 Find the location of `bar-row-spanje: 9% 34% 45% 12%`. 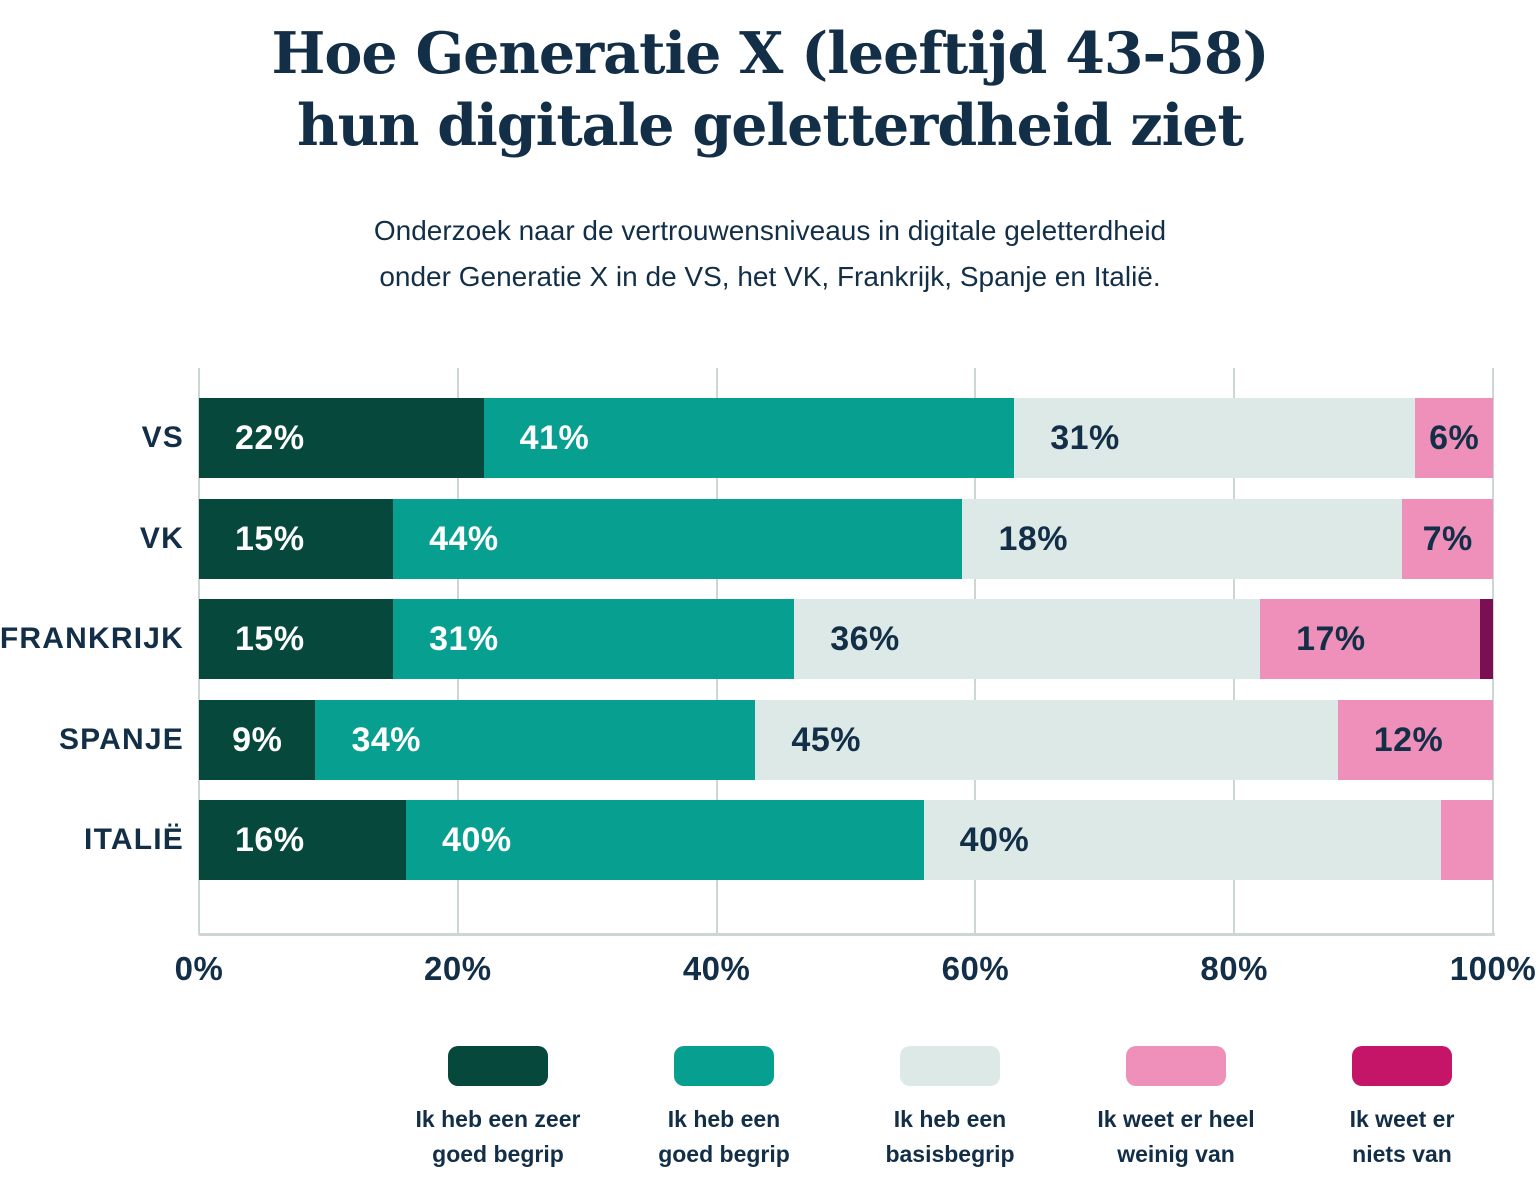

bar-row-spanje: 9% 34% 45% 12% is located at coordinates (846, 740).